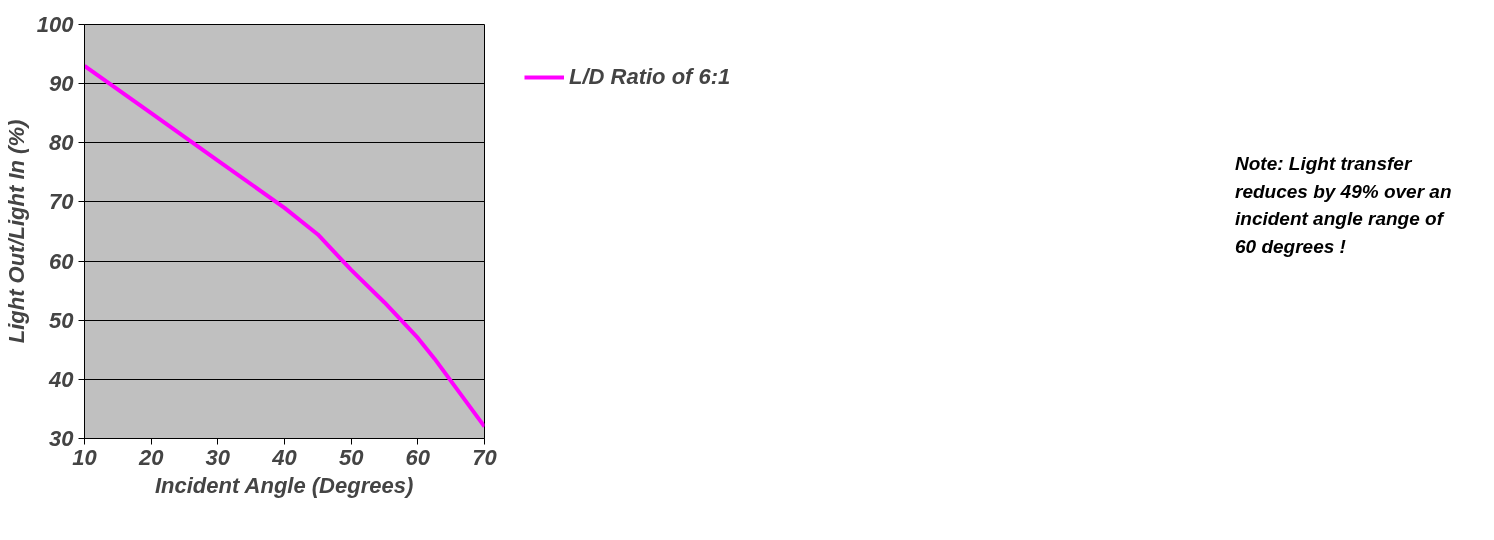  I want to click on y-tick-label: 40, so click(61, 379).